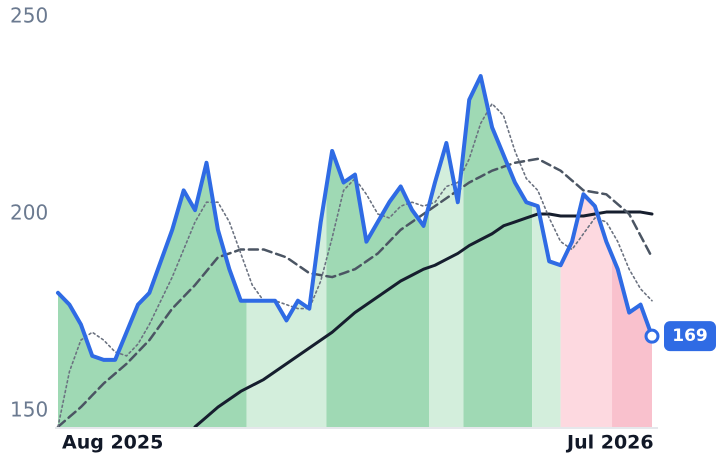 This screenshot has height=464, width=718. I want to click on last-value-badge, so click(690, 336).